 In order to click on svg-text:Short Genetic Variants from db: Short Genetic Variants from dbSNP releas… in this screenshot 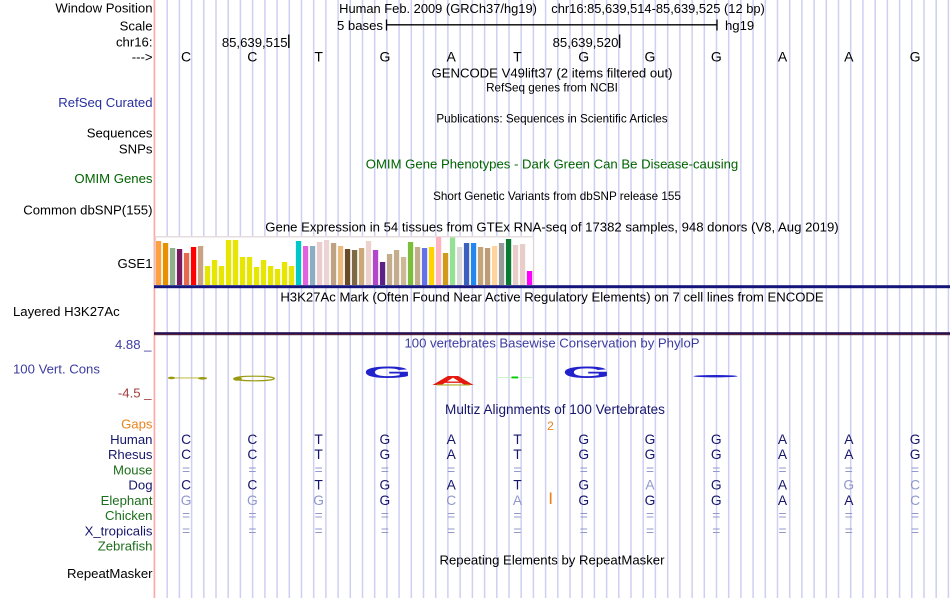, I will do `click(557, 196)`.